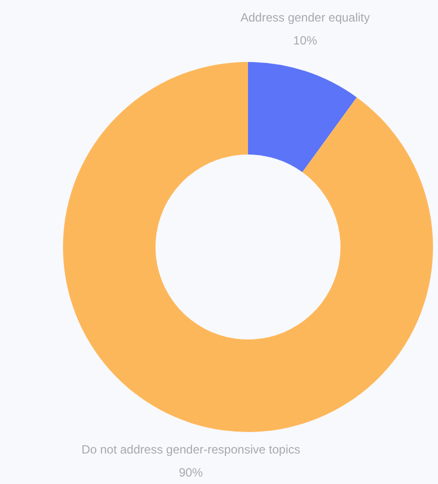 Image resolution: width=438 pixels, height=484 pixels. I want to click on data-label: 90%, so click(191, 472).